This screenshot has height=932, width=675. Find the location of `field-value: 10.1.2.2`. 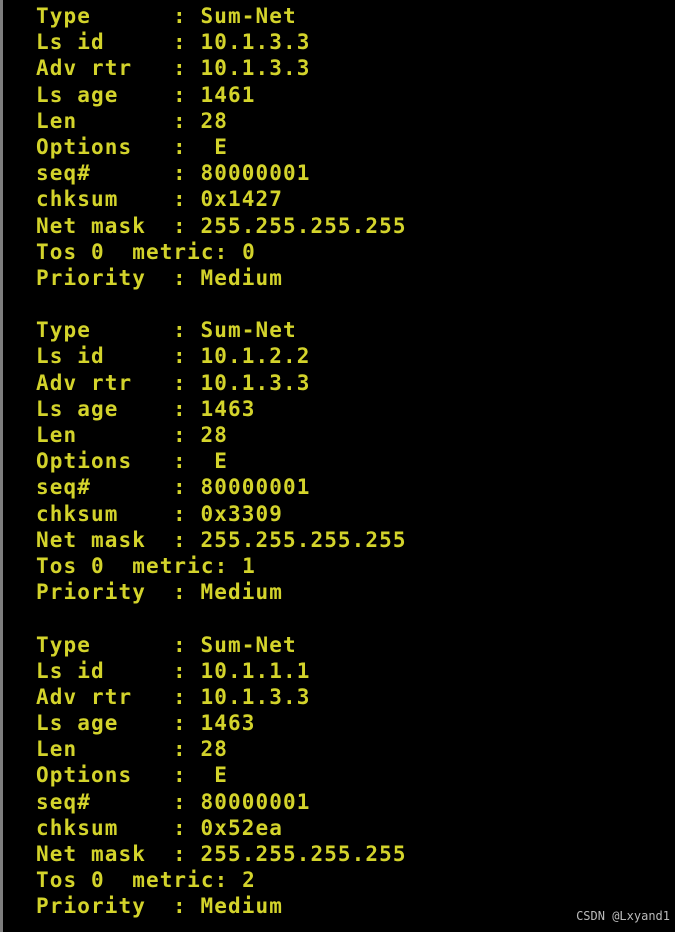

field-value: 10.1.2.2 is located at coordinates (255, 356).